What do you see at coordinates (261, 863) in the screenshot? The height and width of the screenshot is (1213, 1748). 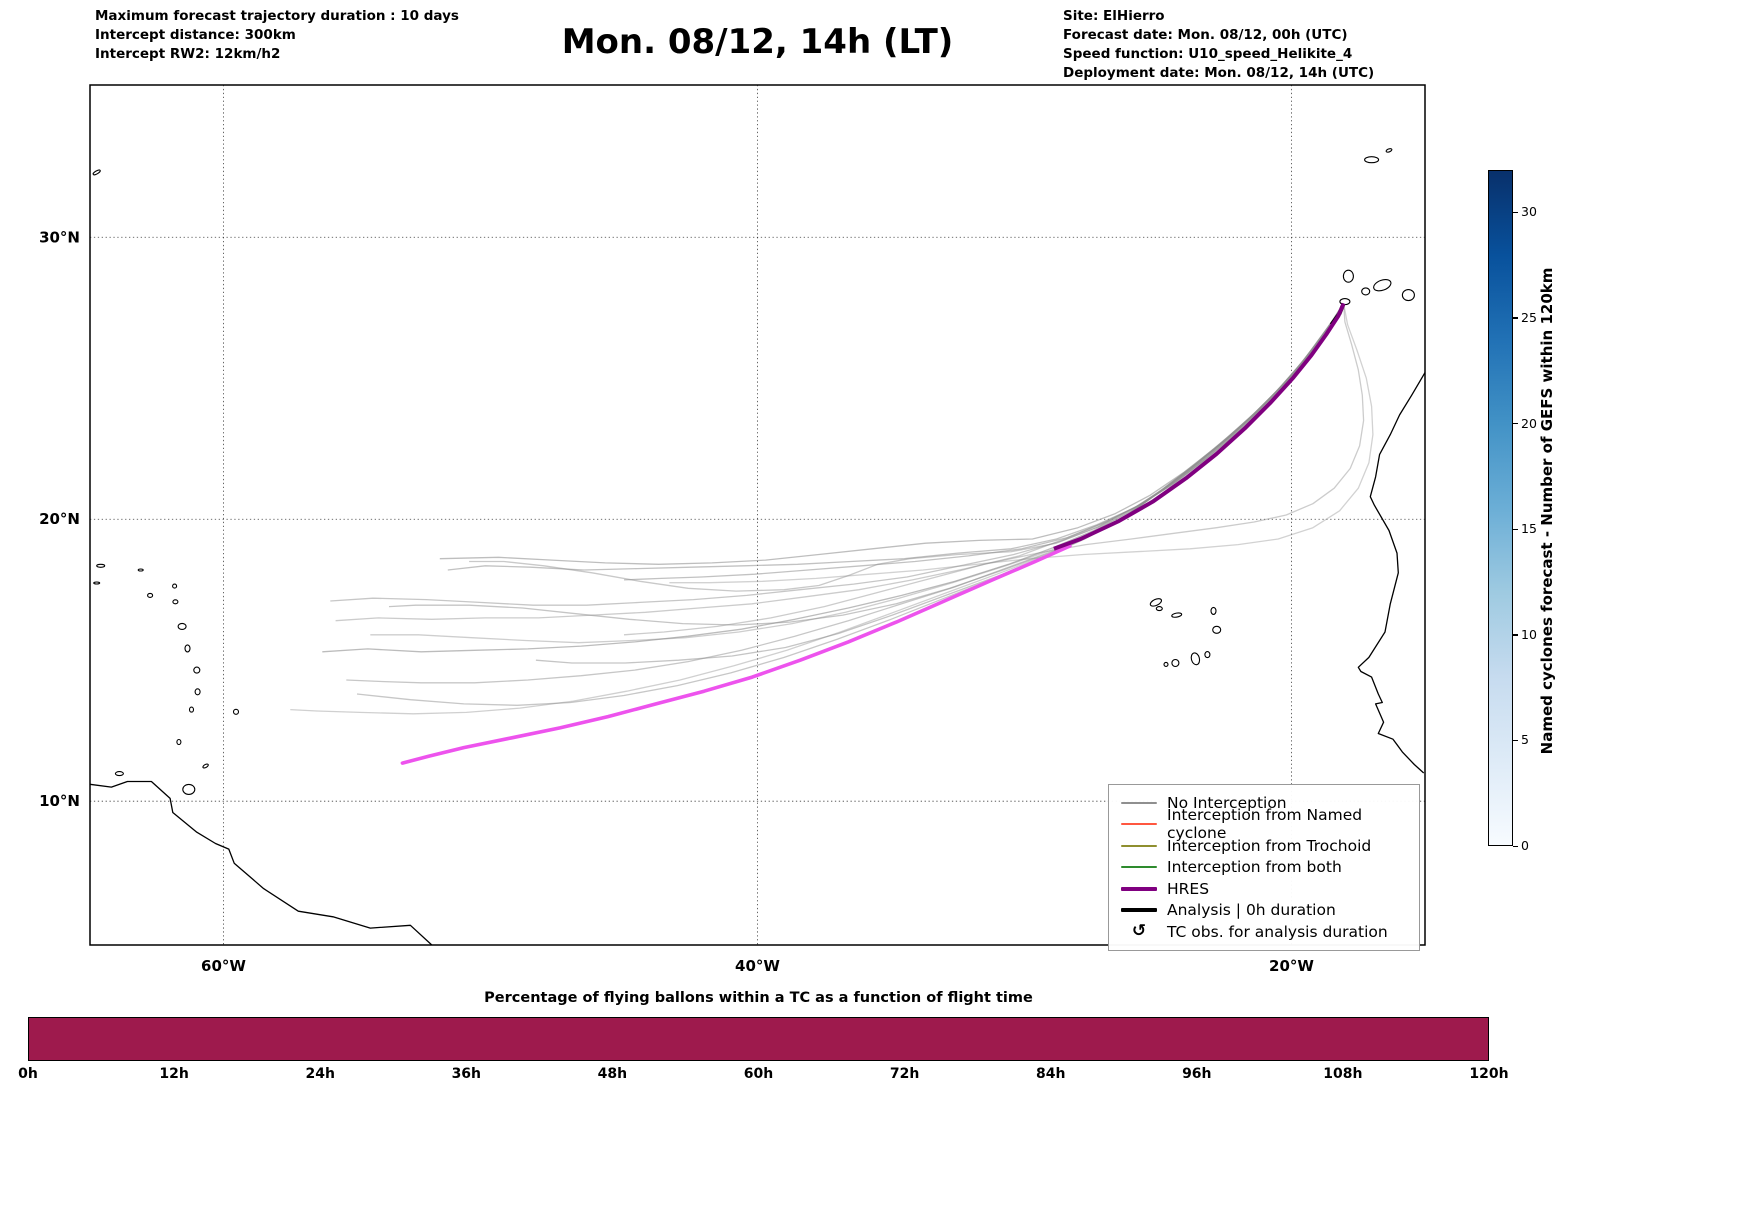 I see `coastline-south-america` at bounding box center [261, 863].